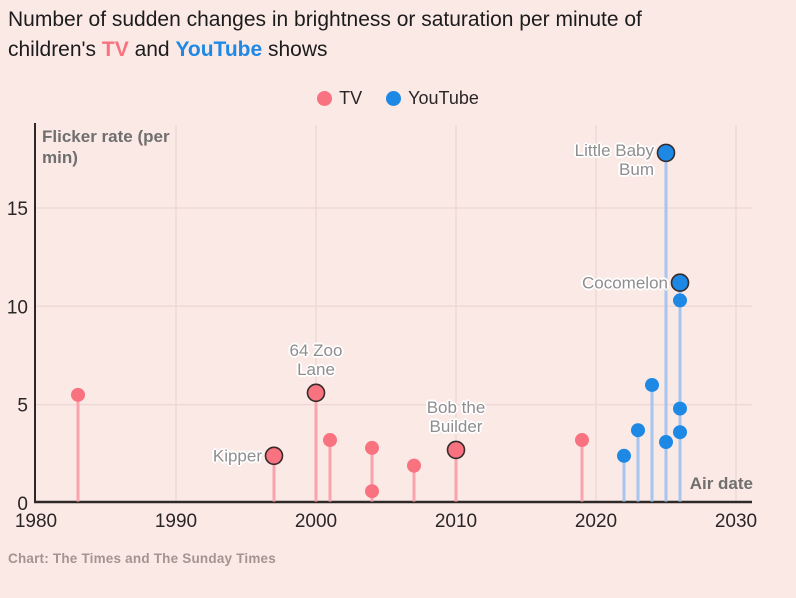  I want to click on point-annotation: Cocomelon, so click(625, 283).